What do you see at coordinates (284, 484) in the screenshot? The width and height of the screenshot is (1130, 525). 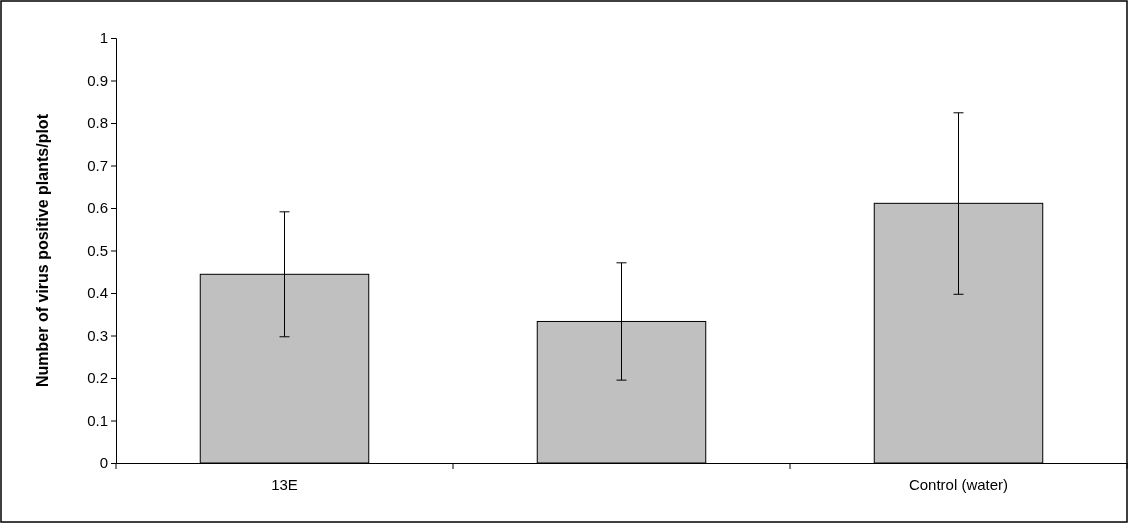 I see `x-tick-label: 13E` at bounding box center [284, 484].